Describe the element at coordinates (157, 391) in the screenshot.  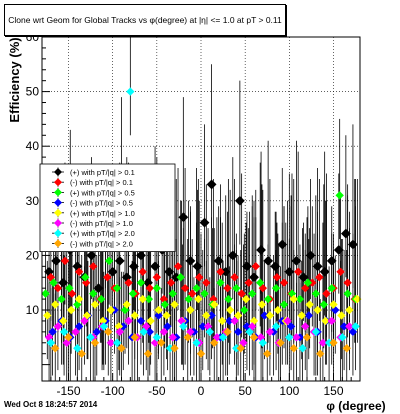
I see `x-tick-label: -50` at that location.